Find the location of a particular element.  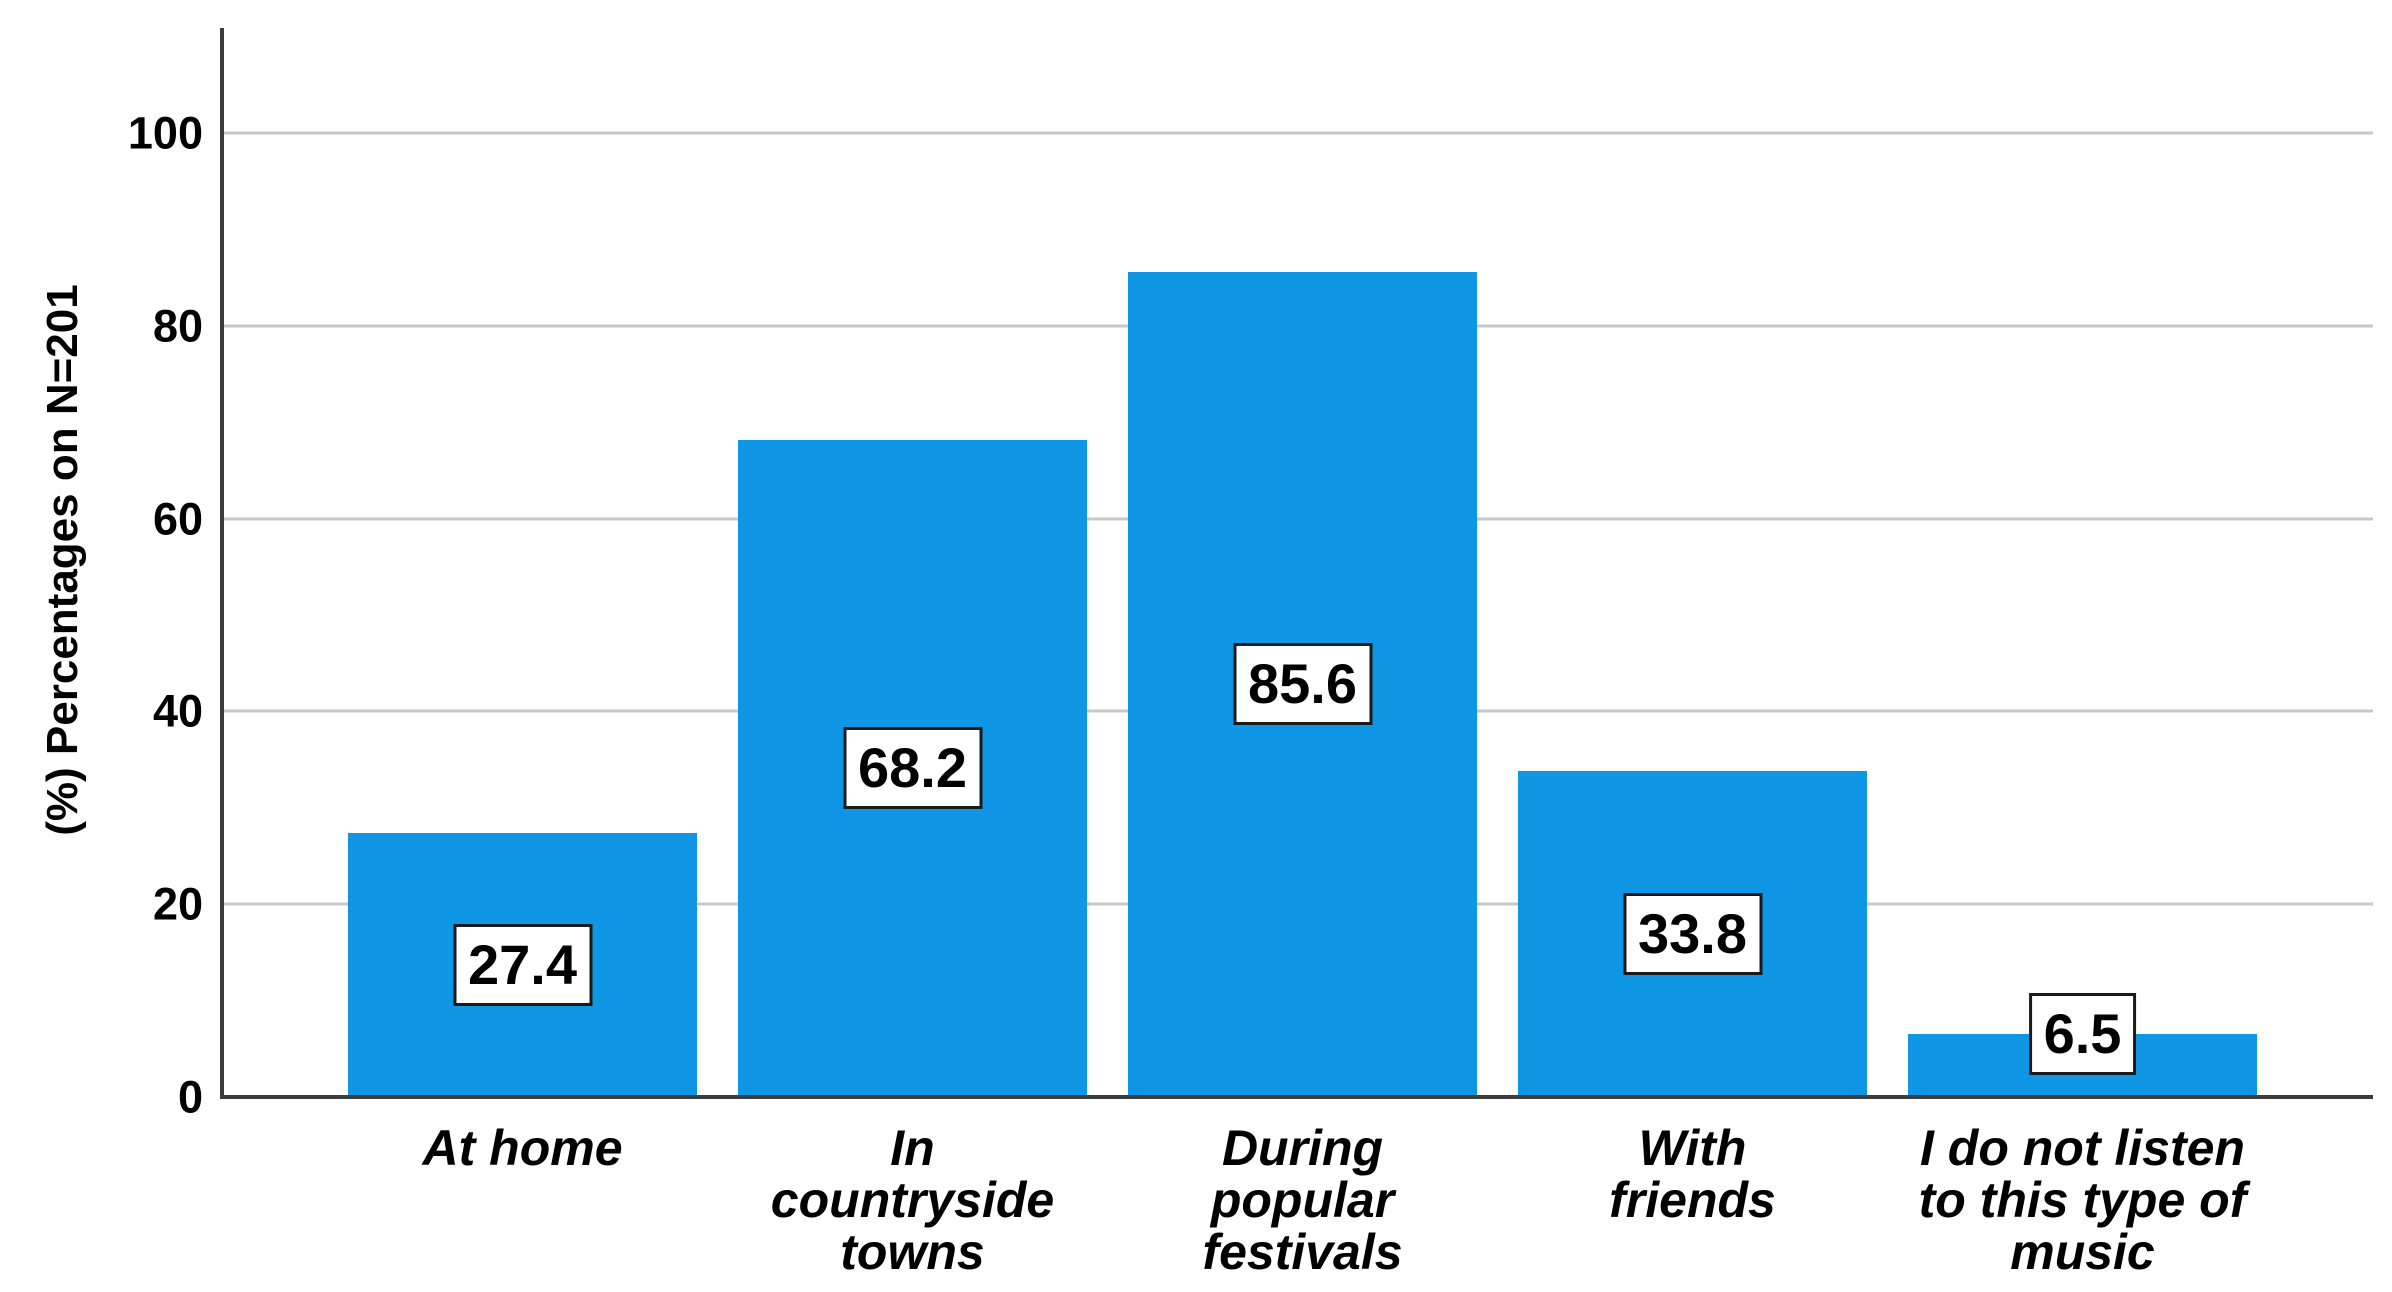

y-tick-label: 20 is located at coordinates (177, 904).